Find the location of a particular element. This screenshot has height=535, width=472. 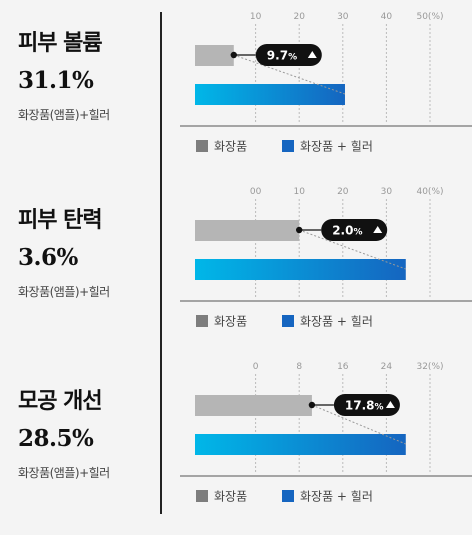

metric-title: 피부 탄력 is located at coordinates (60, 220).